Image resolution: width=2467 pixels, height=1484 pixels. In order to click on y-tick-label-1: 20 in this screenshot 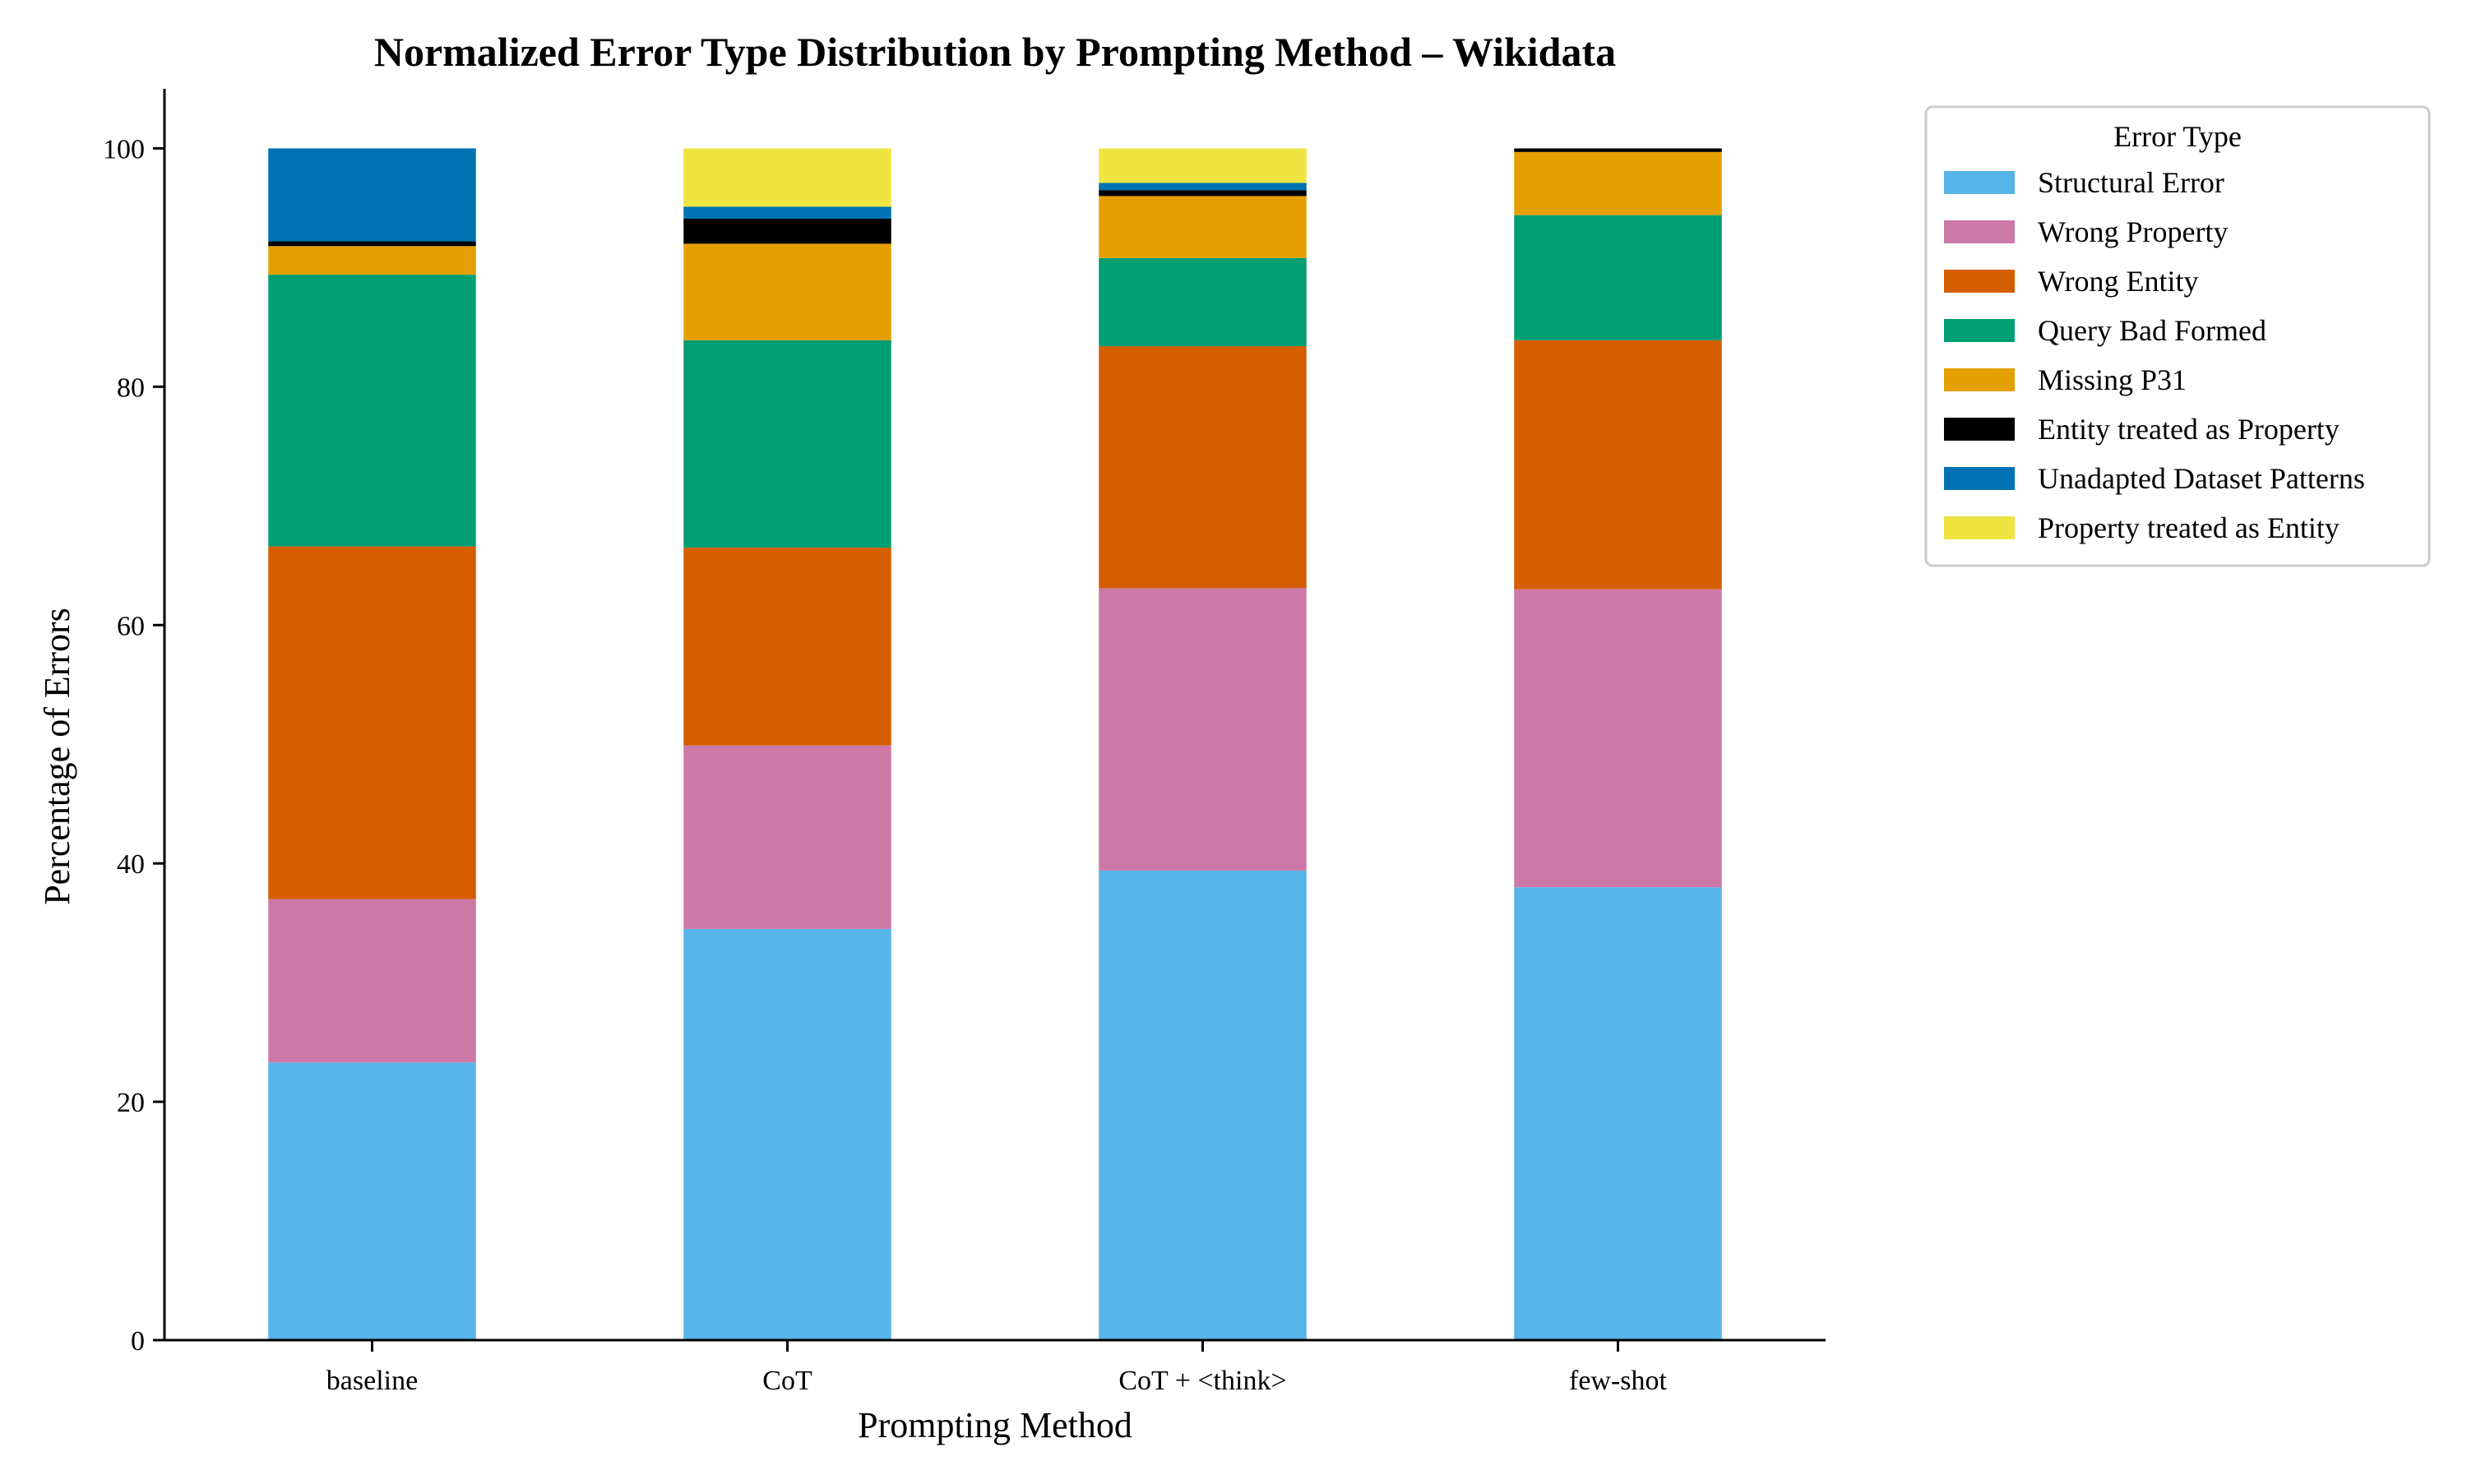, I will do `click(131, 1103)`.